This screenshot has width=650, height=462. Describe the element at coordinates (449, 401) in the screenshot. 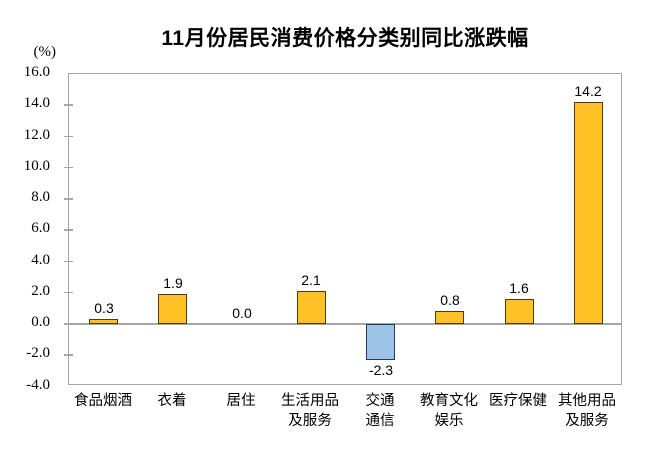

I see `x-category-label-line: 教育文化` at that location.